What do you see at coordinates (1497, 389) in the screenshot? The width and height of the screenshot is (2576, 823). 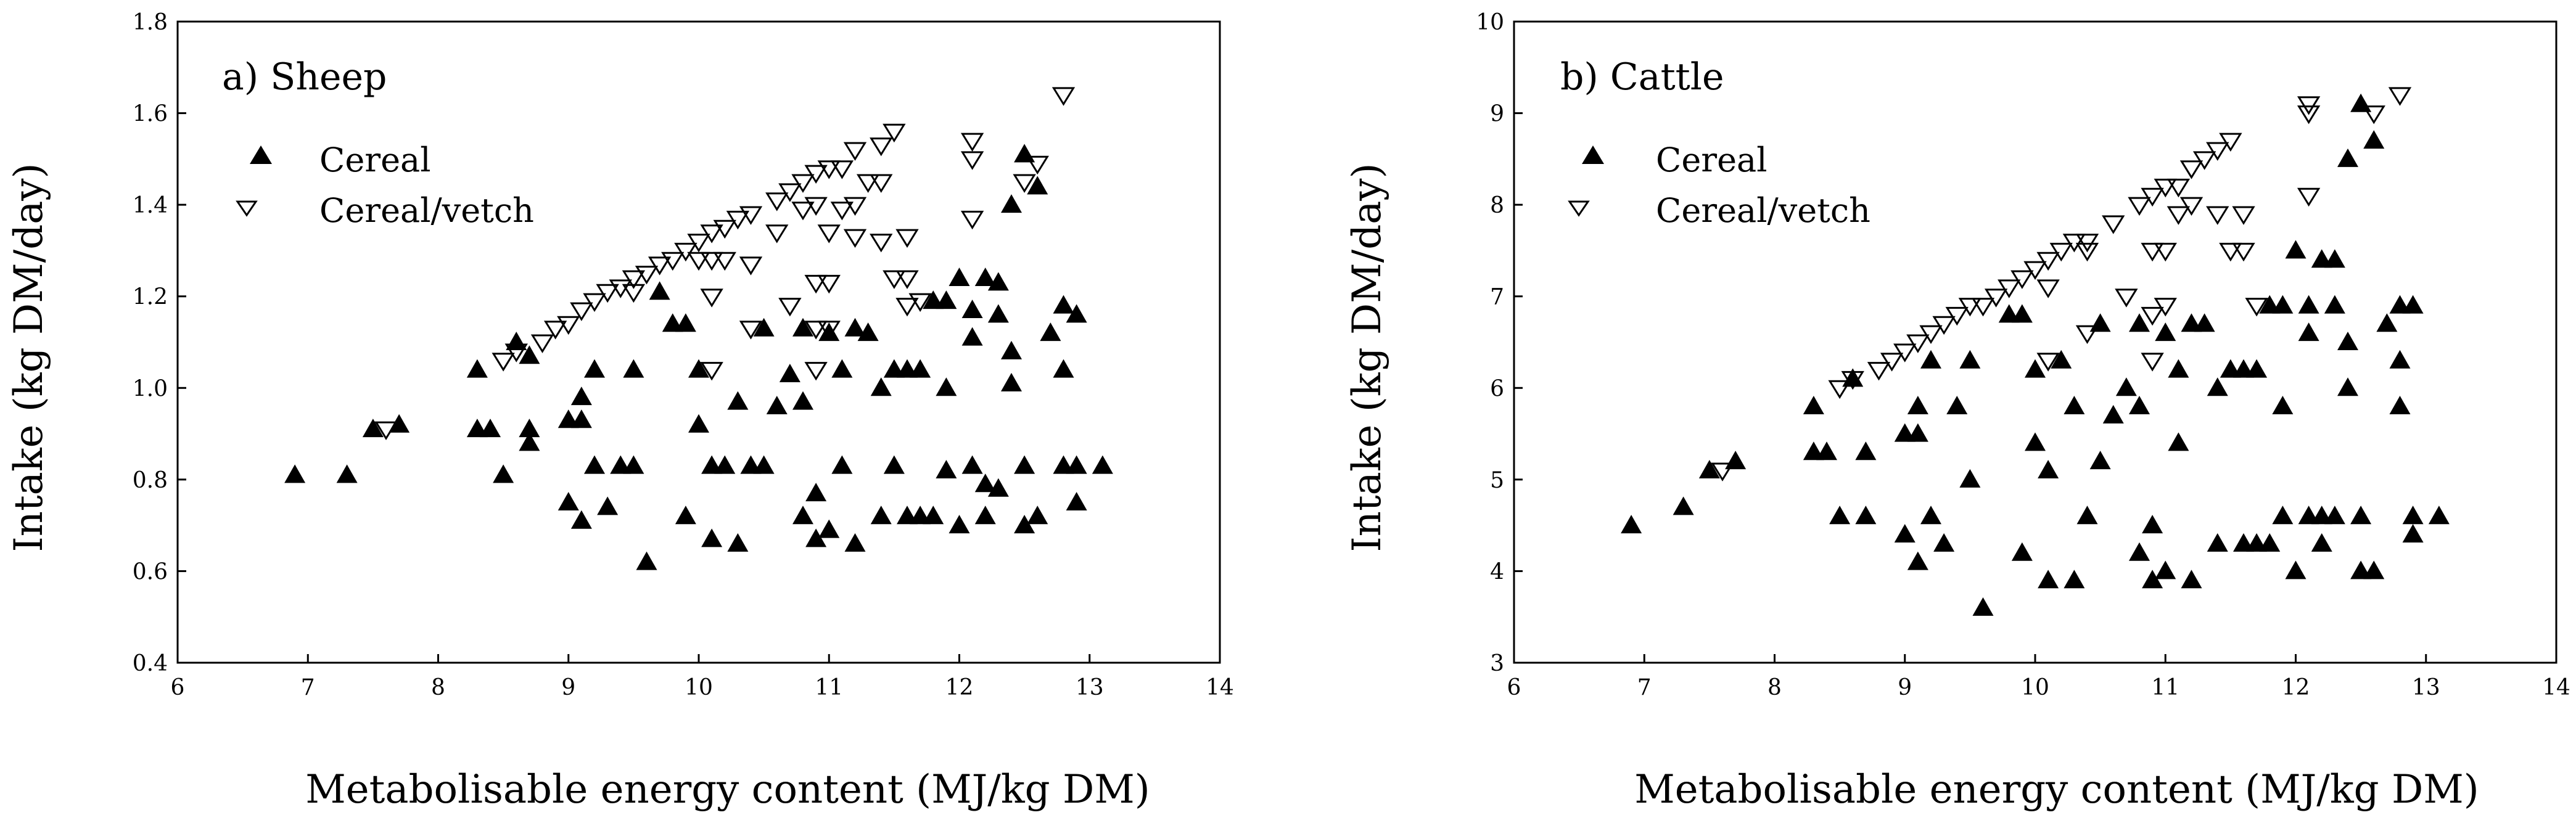 I see `y-tick-label: 6` at bounding box center [1497, 389].